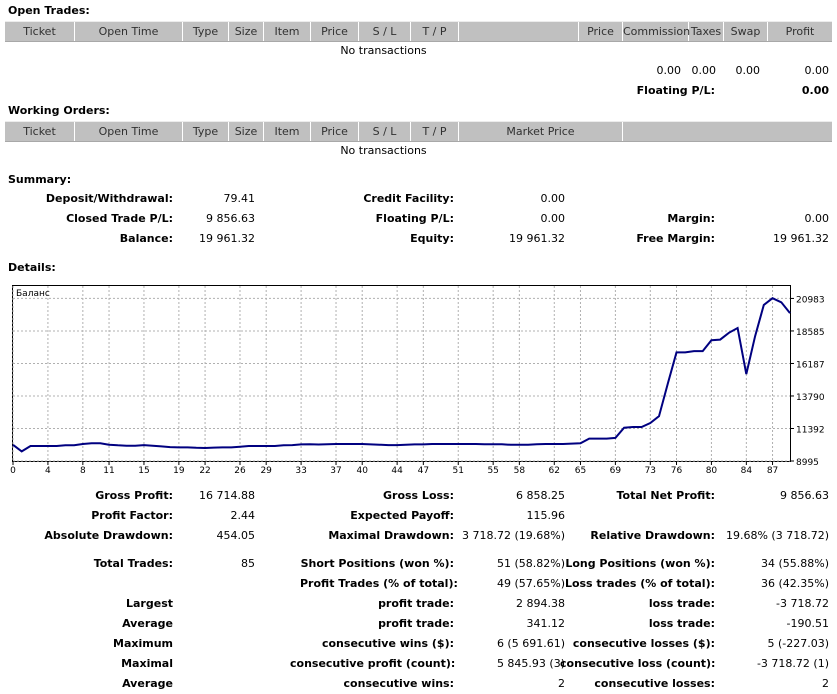 This screenshot has height=694, width=837. Describe the element at coordinates (640, 563) in the screenshot. I see `long-positions-label: Long Positions (won %):` at that location.